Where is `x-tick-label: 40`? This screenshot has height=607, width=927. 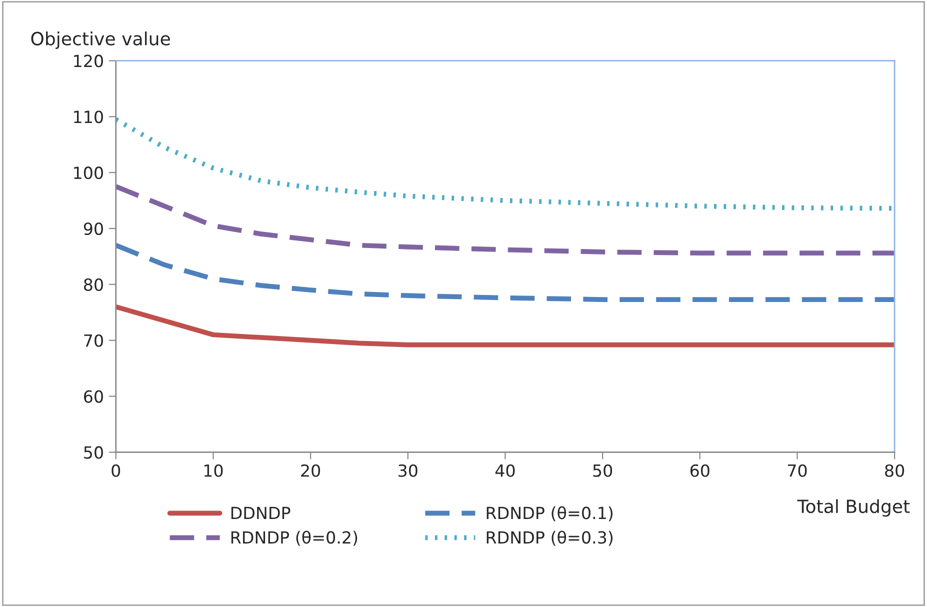 x-tick-label: 40 is located at coordinates (505, 470).